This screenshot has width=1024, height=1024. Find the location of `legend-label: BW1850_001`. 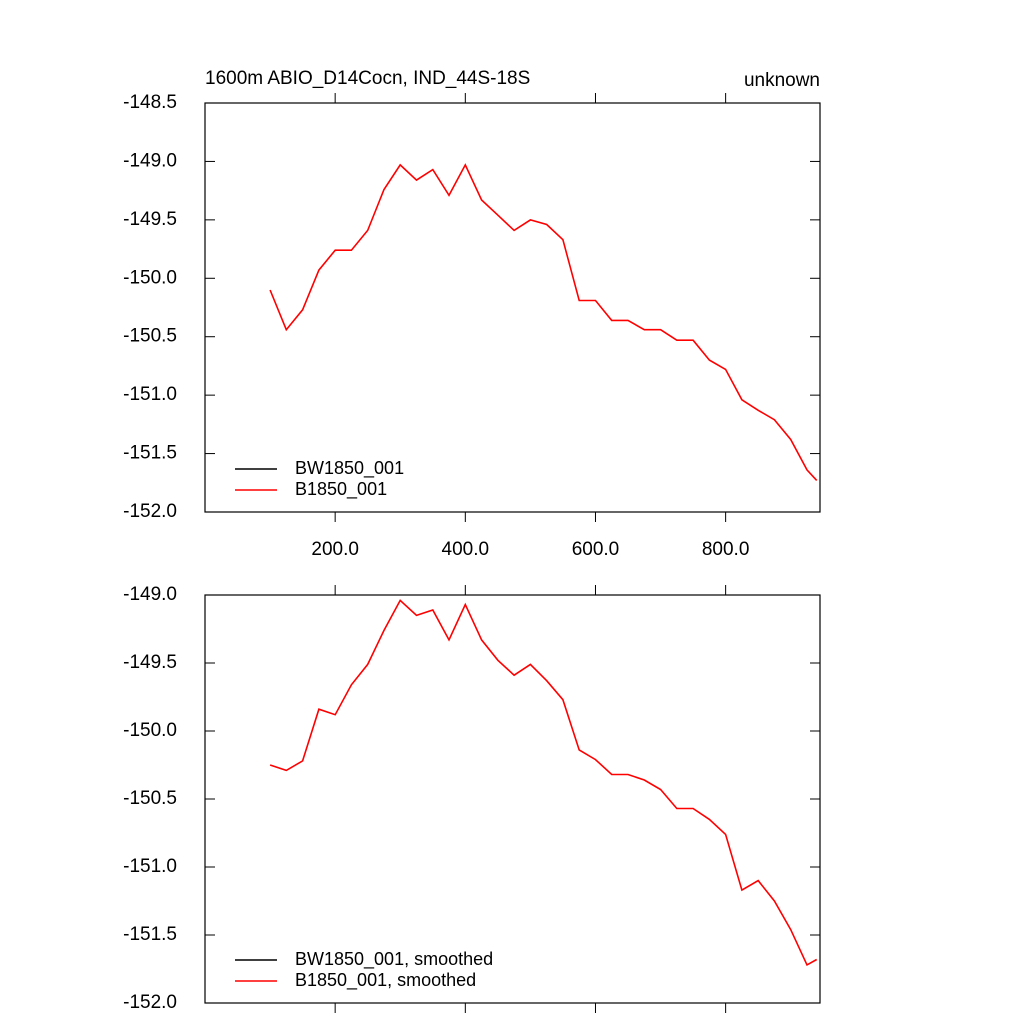

legend-label: BW1850_001 is located at coordinates (349, 468).